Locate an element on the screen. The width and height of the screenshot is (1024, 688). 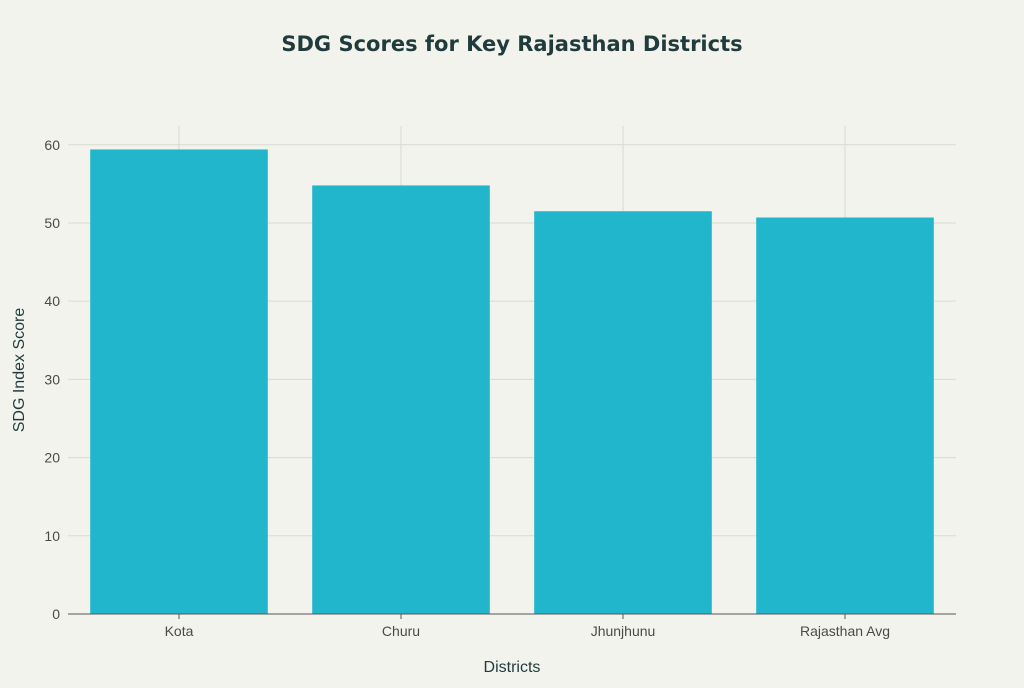
y-tick-label: 50 is located at coordinates (52, 223).